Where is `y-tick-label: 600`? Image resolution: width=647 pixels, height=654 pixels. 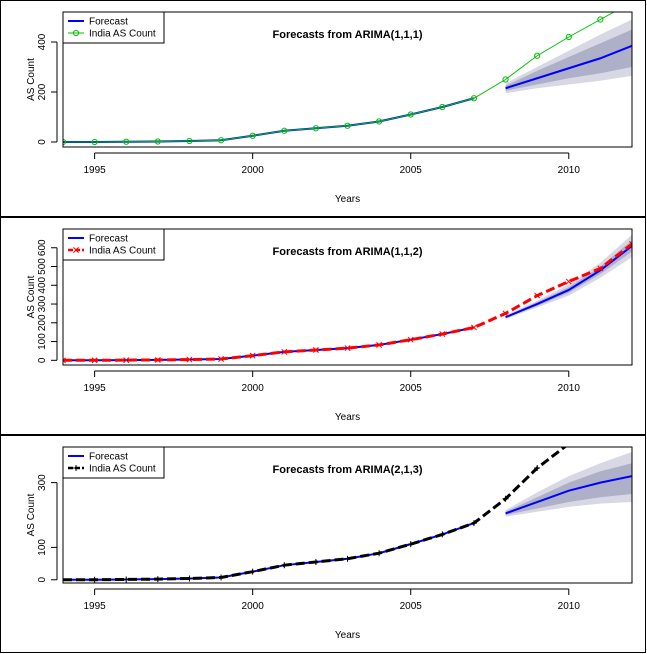
y-tick-label: 600 is located at coordinates (42, 247).